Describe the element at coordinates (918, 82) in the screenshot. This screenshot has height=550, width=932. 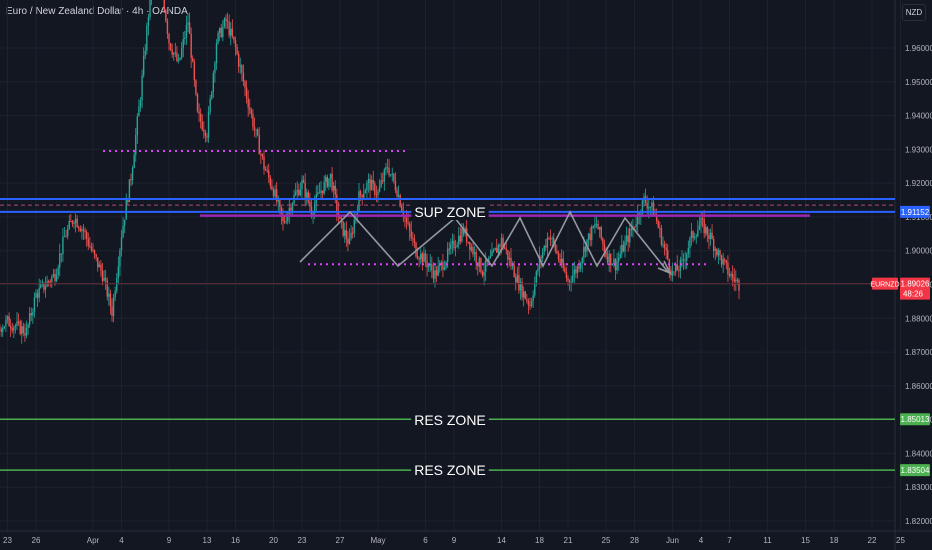
I see `y-tick-label: 1.95000` at that location.